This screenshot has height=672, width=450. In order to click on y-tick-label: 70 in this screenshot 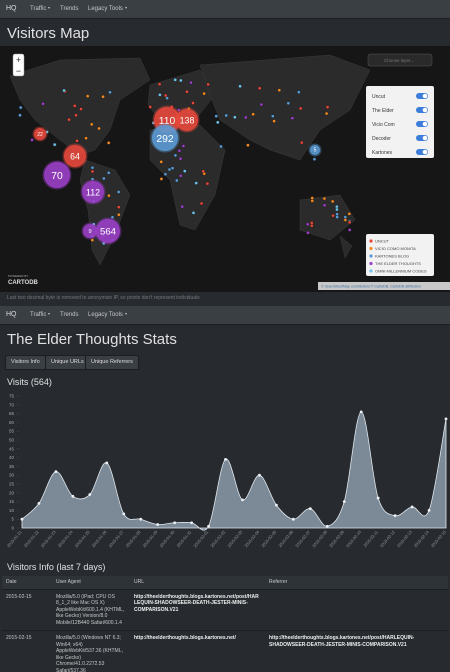, I will do `click(12, 404)`.